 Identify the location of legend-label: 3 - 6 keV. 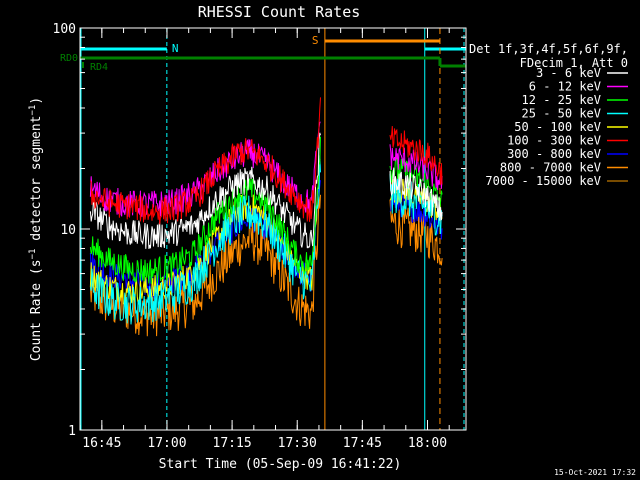
(568, 73).